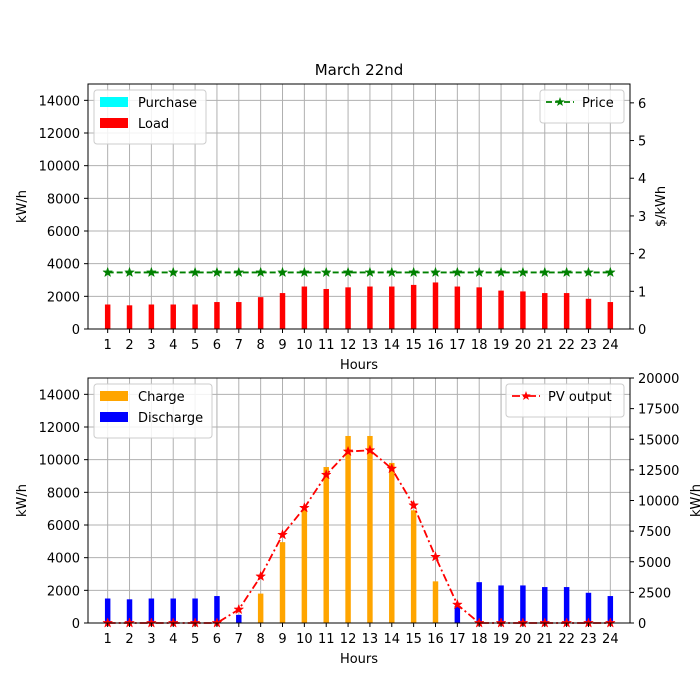 This screenshot has width=700, height=700. I want to click on x-tick-label: 7, so click(239, 639).